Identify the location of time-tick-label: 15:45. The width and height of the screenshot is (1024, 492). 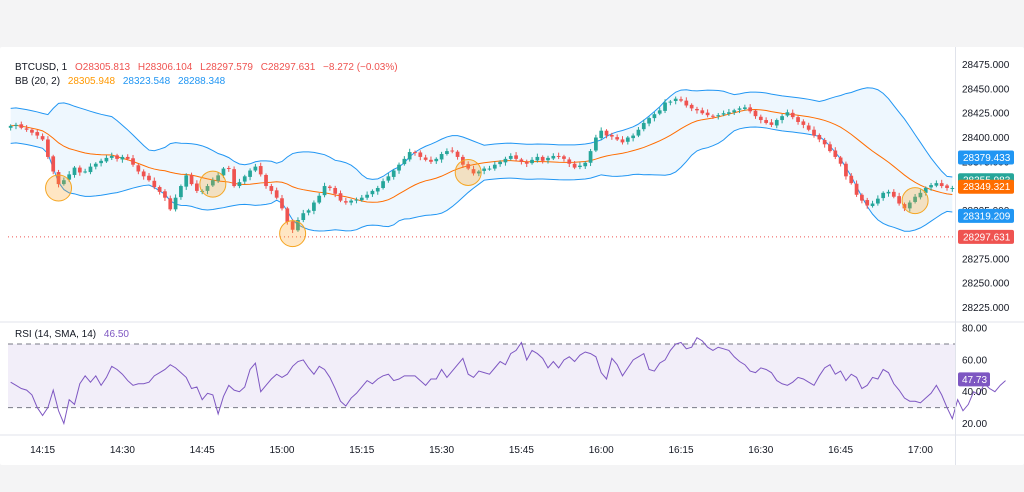
(521, 450).